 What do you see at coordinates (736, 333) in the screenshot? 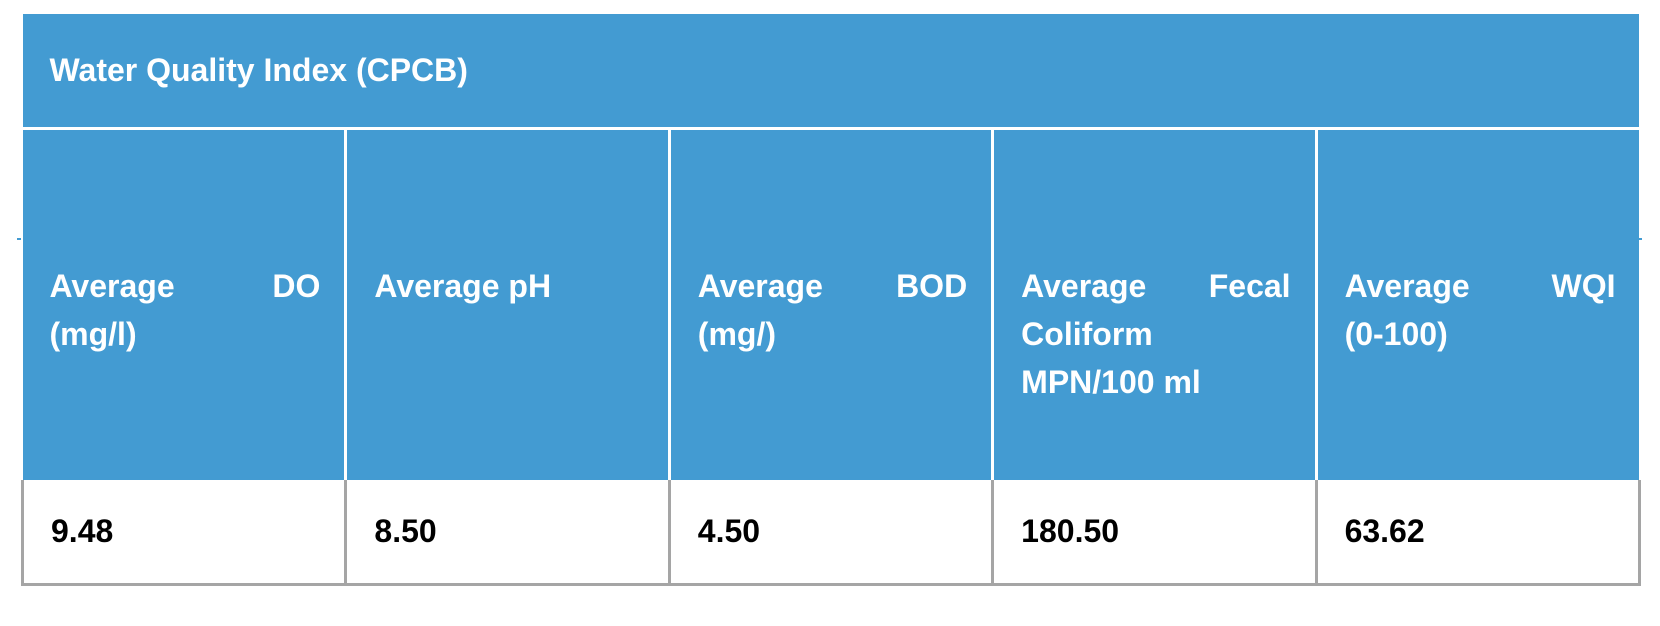
I see `header-line: (mg/)` at bounding box center [736, 333].